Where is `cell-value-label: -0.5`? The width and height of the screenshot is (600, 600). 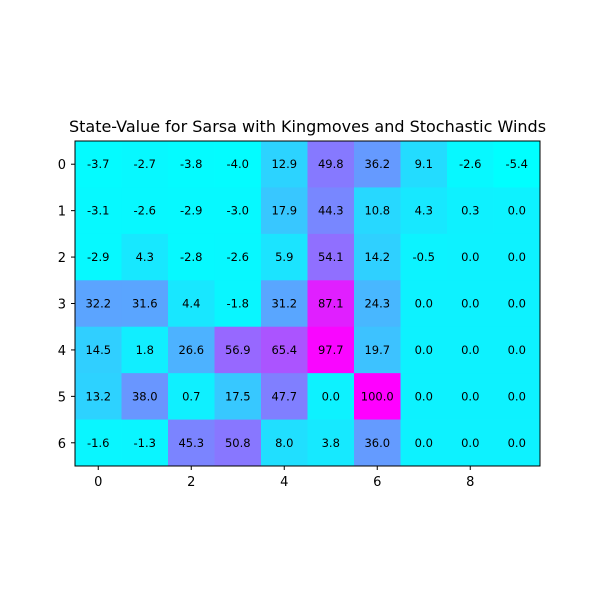 cell-value-label: -0.5 is located at coordinates (424, 257).